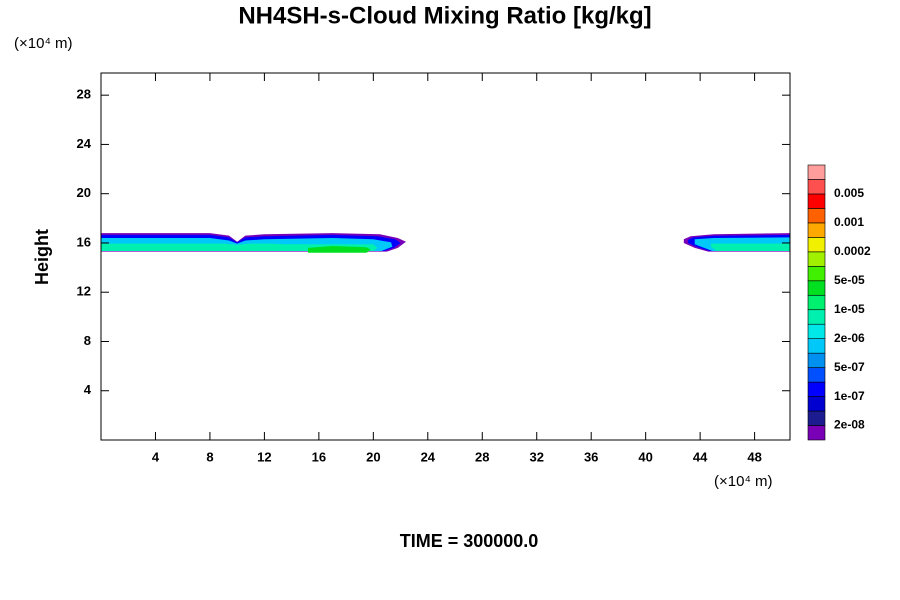 The image size is (900, 600). What do you see at coordinates (84, 291) in the screenshot?
I see `y-tick-label: 12` at bounding box center [84, 291].